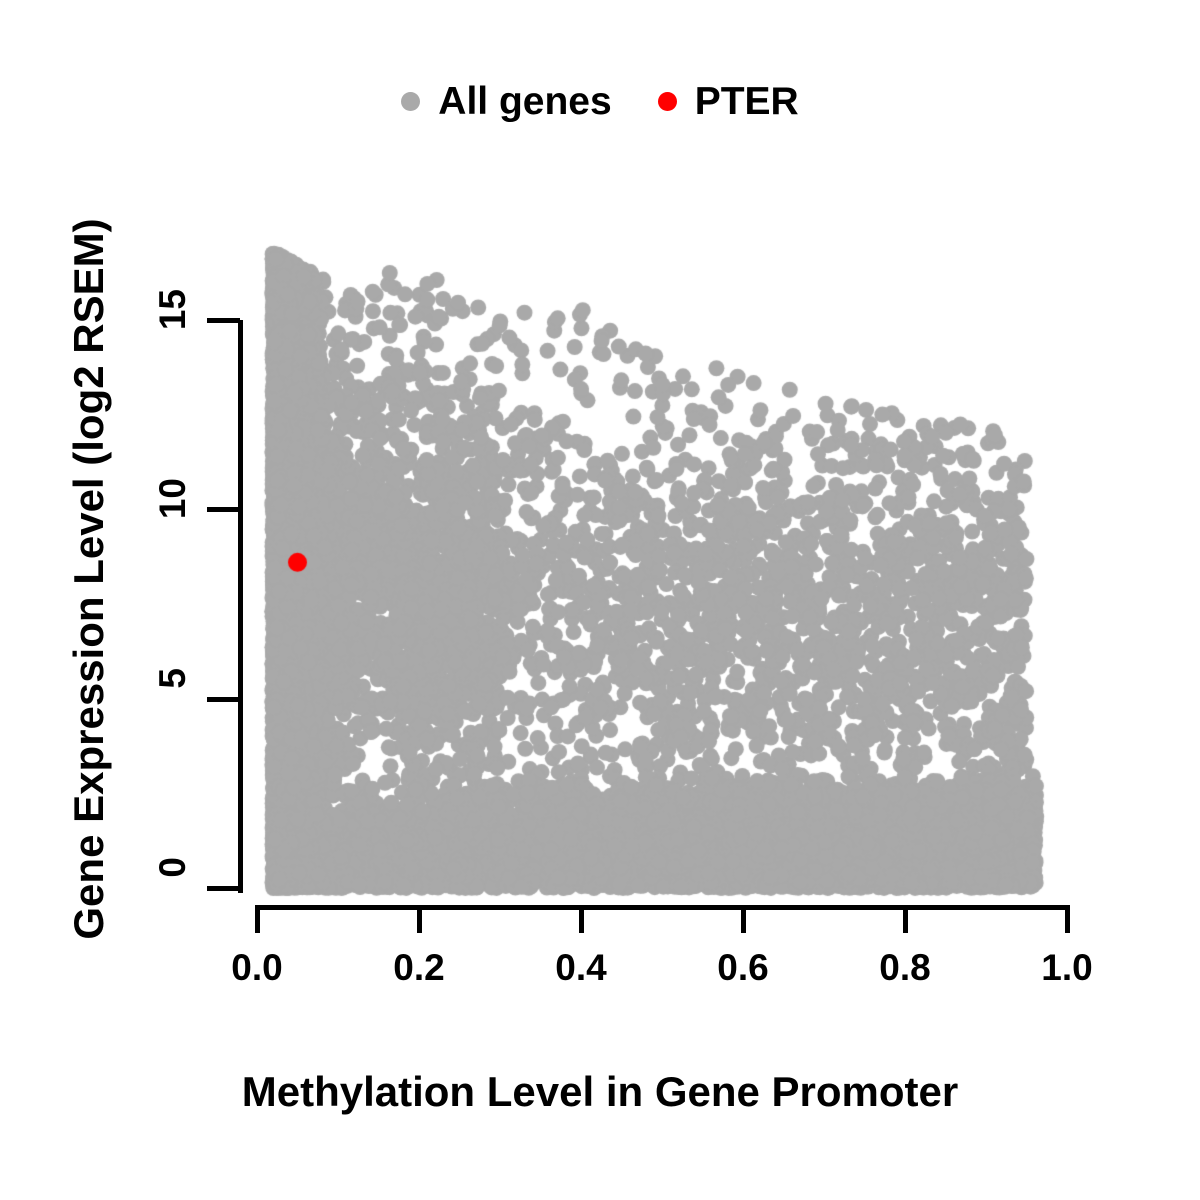 Image resolution: width=1200 pixels, height=1200 pixels. I want to click on x-tick-label: 0.2, so click(419, 967).